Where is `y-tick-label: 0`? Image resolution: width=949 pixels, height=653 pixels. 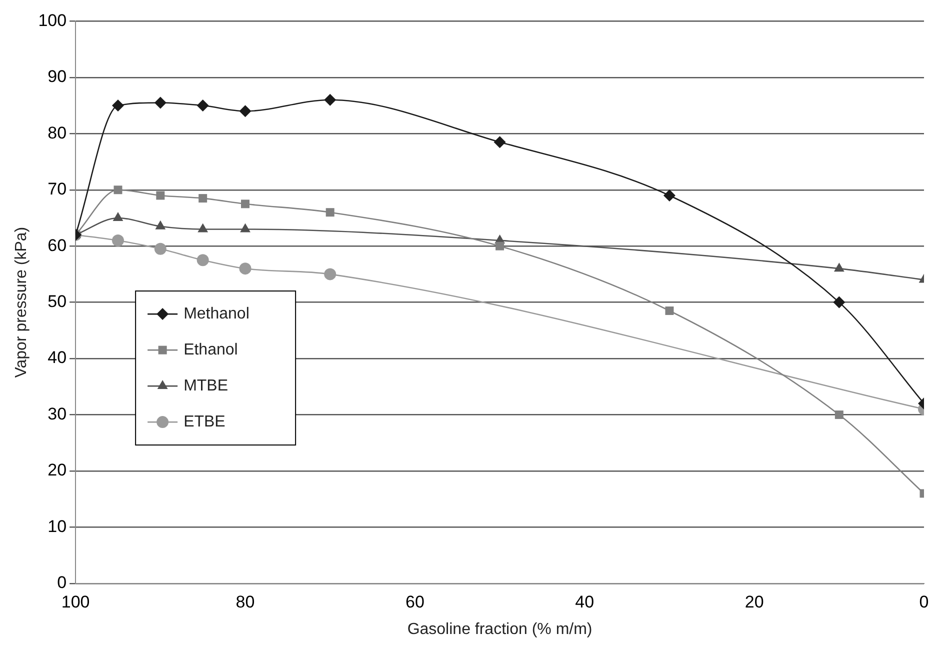
y-tick-label: 0 is located at coordinates (62, 582).